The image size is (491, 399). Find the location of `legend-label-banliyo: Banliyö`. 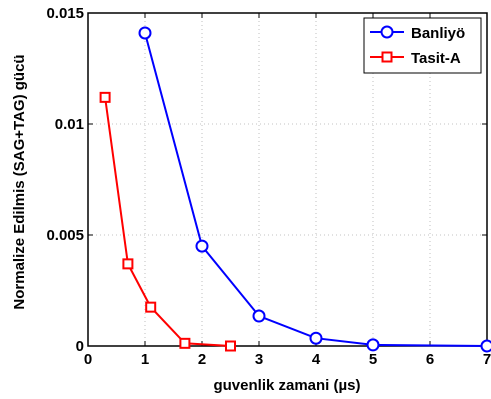

legend-label-banliyo: Banliyö is located at coordinates (438, 33).